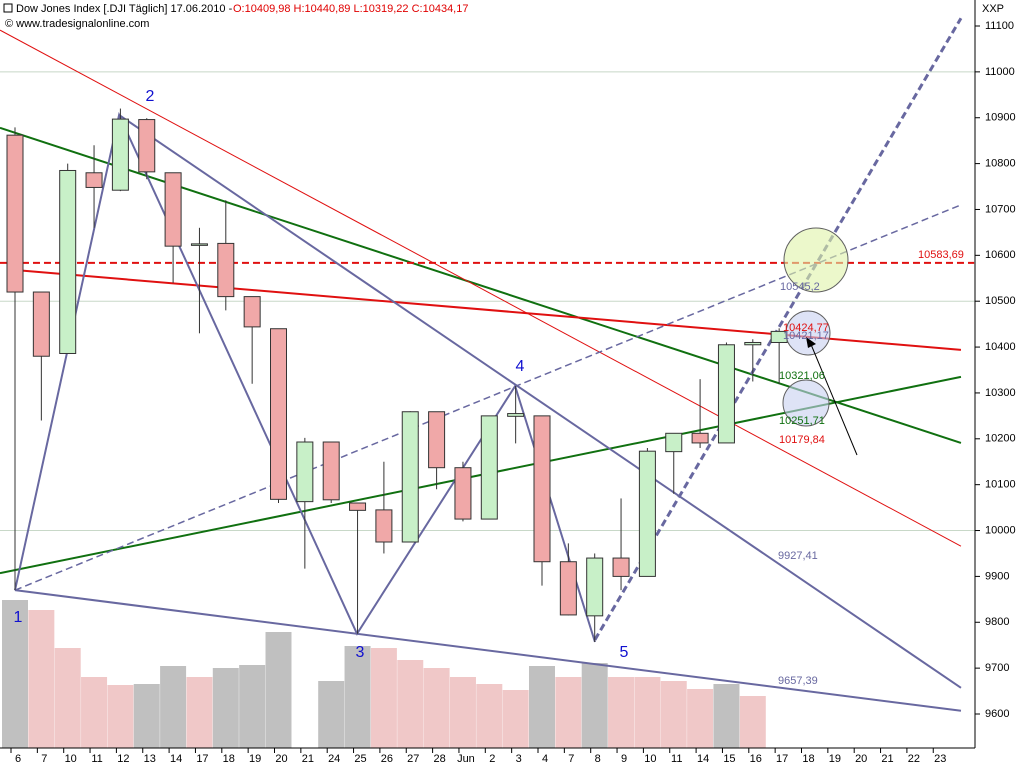 This screenshot has height=773, width=1024. What do you see at coordinates (520, 366) in the screenshot?
I see `wave-label: 4` at bounding box center [520, 366].